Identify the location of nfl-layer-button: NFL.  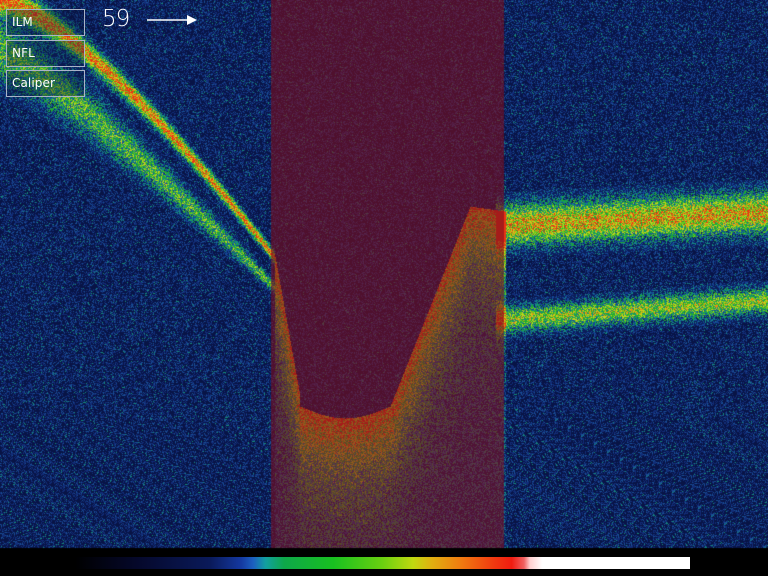
(45, 53).